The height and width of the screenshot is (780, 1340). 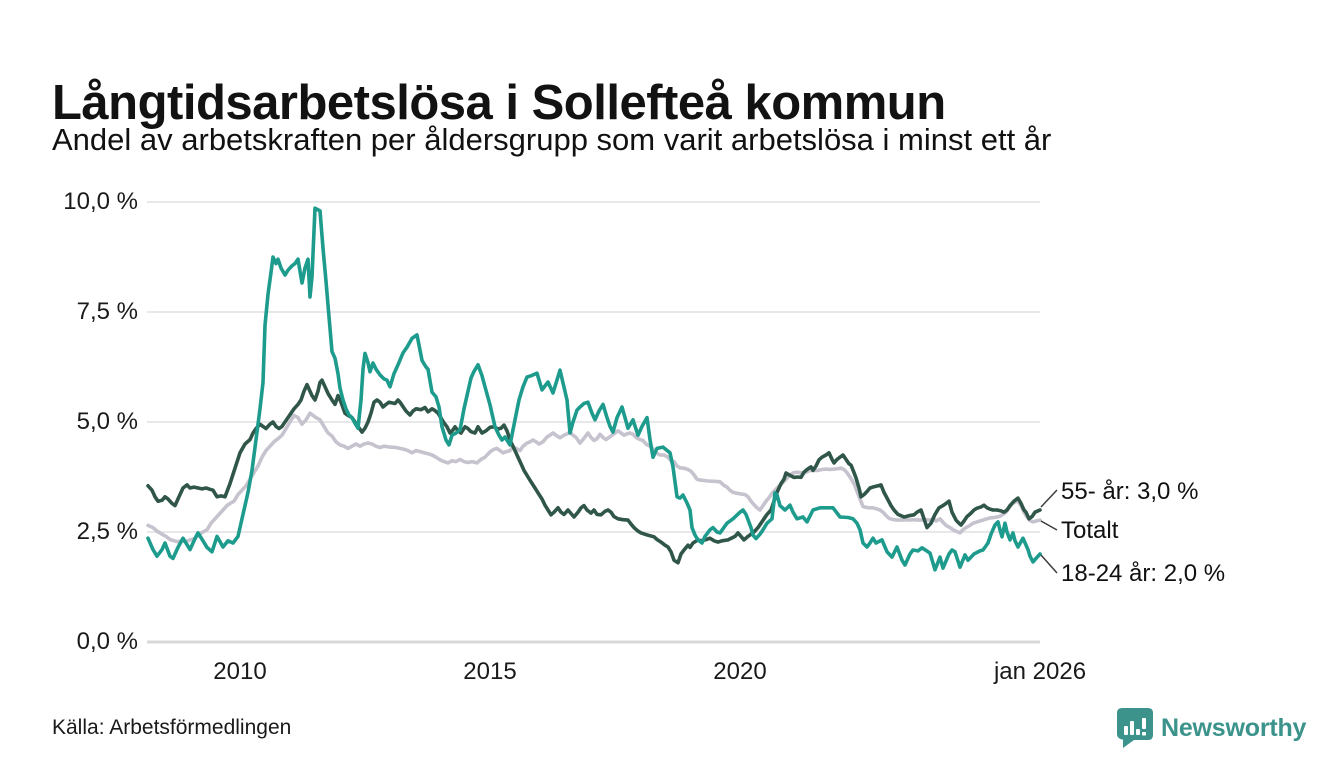 What do you see at coordinates (107, 311) in the screenshot?
I see `y-tick-label: 7,5 %` at bounding box center [107, 311].